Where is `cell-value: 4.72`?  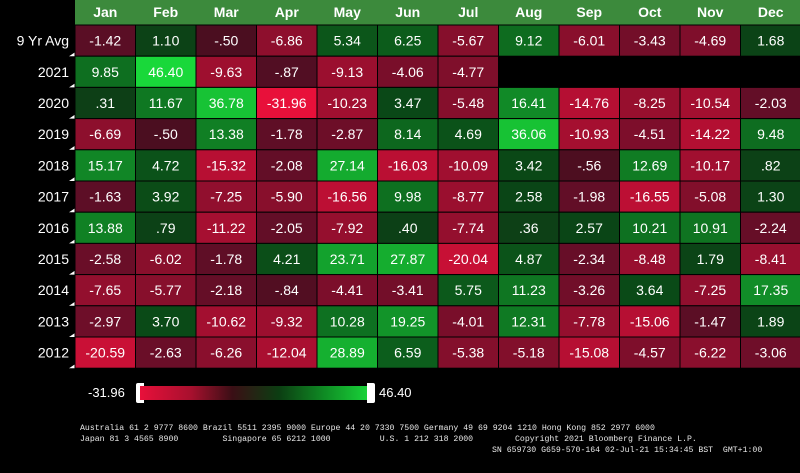
cell-value: 4.72 is located at coordinates (165, 165).